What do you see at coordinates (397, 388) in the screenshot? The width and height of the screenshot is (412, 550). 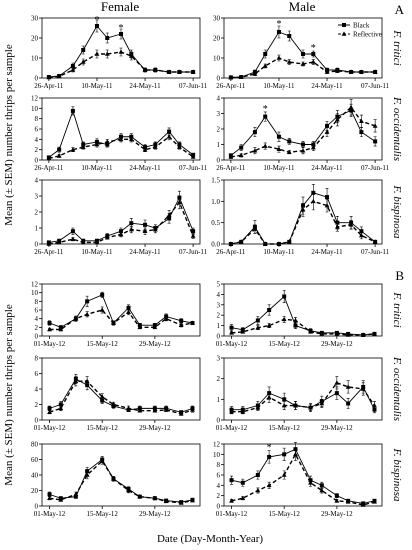 I see `species-label: F. occidentalis` at bounding box center [397, 388].